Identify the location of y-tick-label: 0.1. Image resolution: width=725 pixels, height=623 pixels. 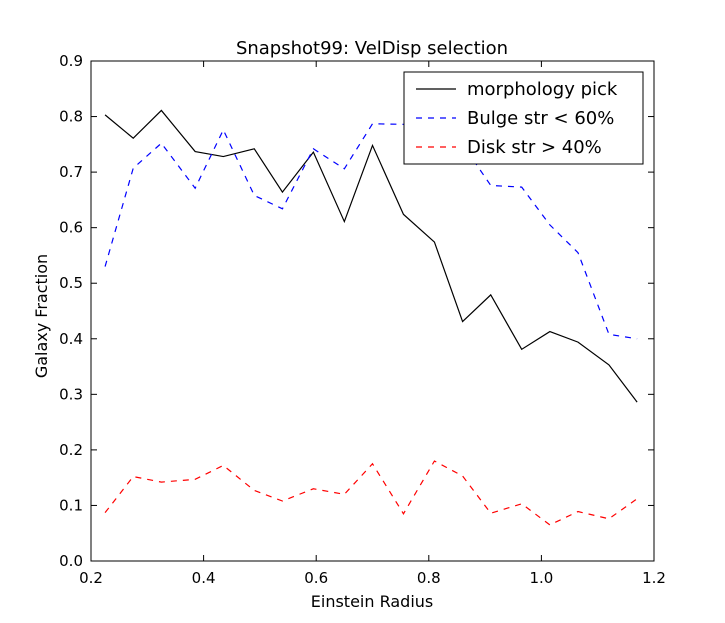
(71, 505).